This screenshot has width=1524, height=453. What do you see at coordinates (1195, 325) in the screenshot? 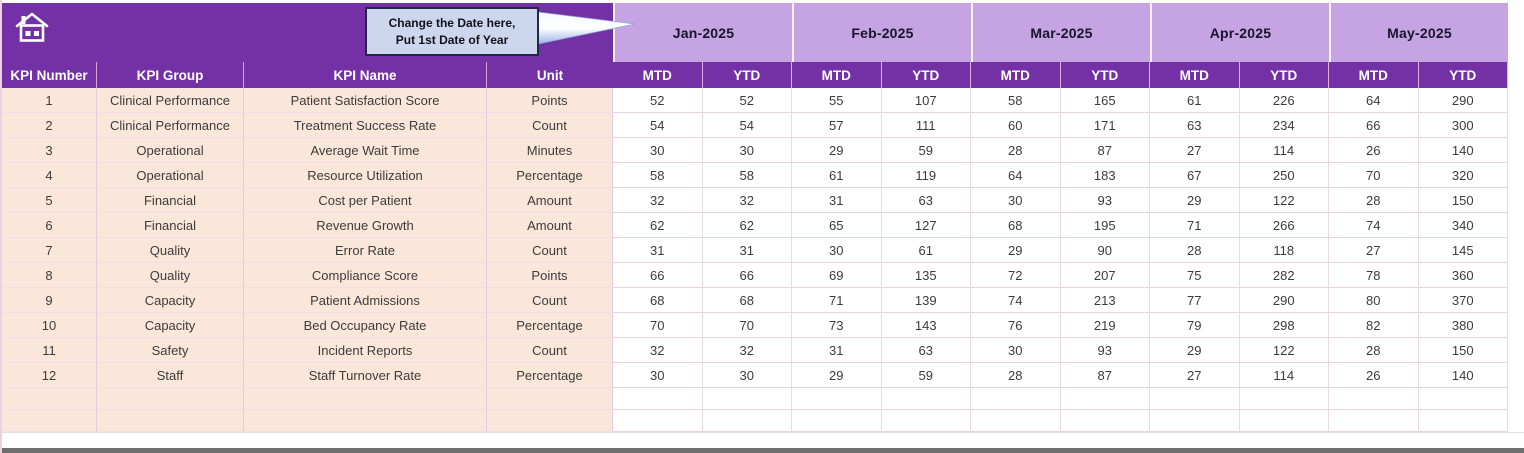
I see `value-cell: 79` at bounding box center [1195, 325].